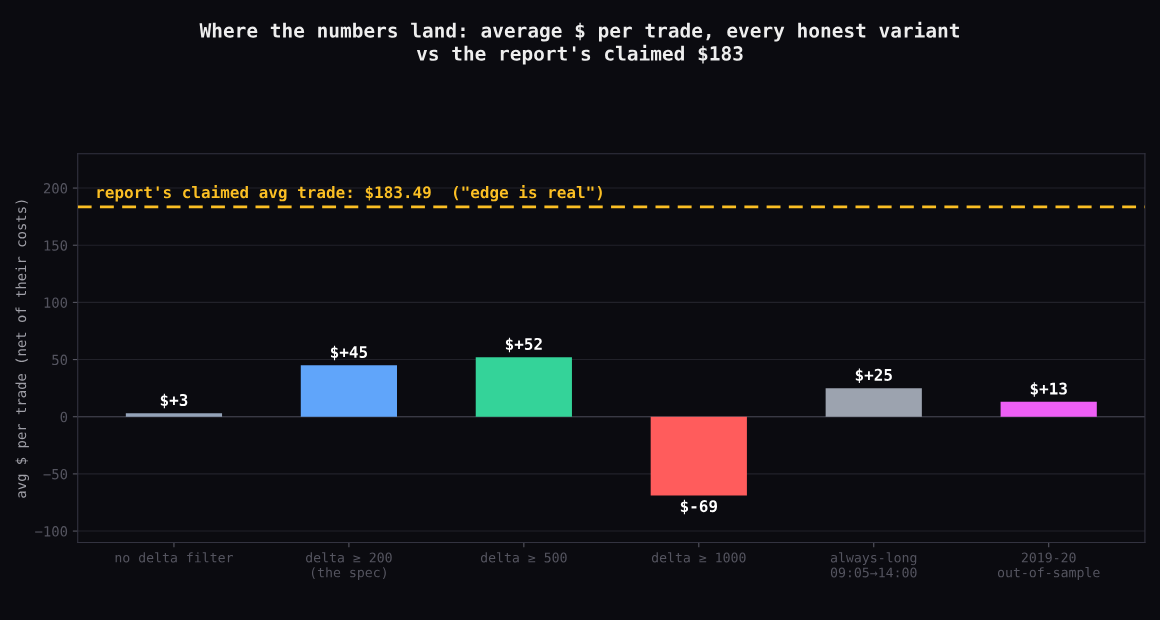  What do you see at coordinates (56, 302) in the screenshot?
I see `y-tick-label: 100` at bounding box center [56, 302].